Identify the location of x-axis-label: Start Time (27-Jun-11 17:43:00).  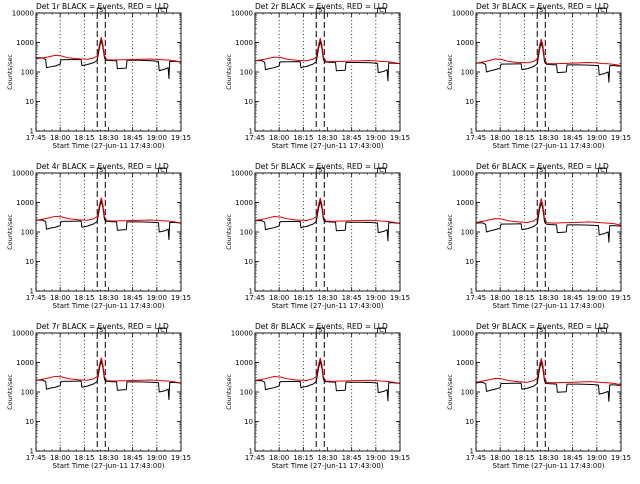
(549, 466).